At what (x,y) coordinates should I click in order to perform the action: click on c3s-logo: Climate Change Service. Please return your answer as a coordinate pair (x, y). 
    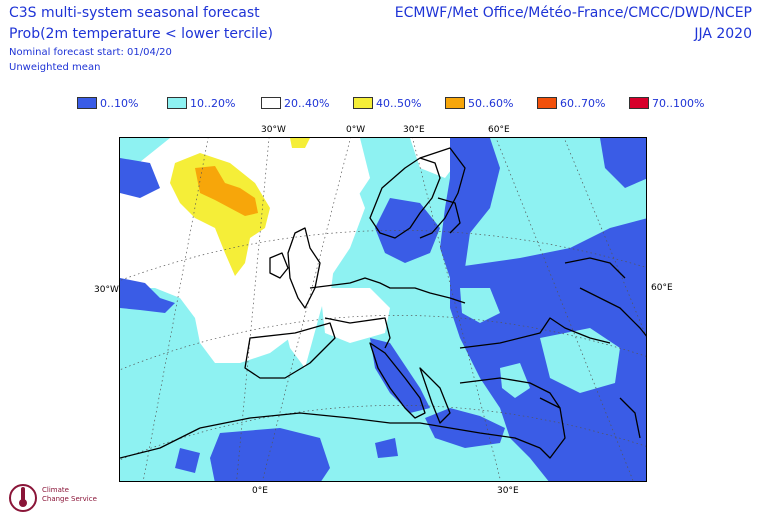
    Looking at the image, I should click on (56, 498).